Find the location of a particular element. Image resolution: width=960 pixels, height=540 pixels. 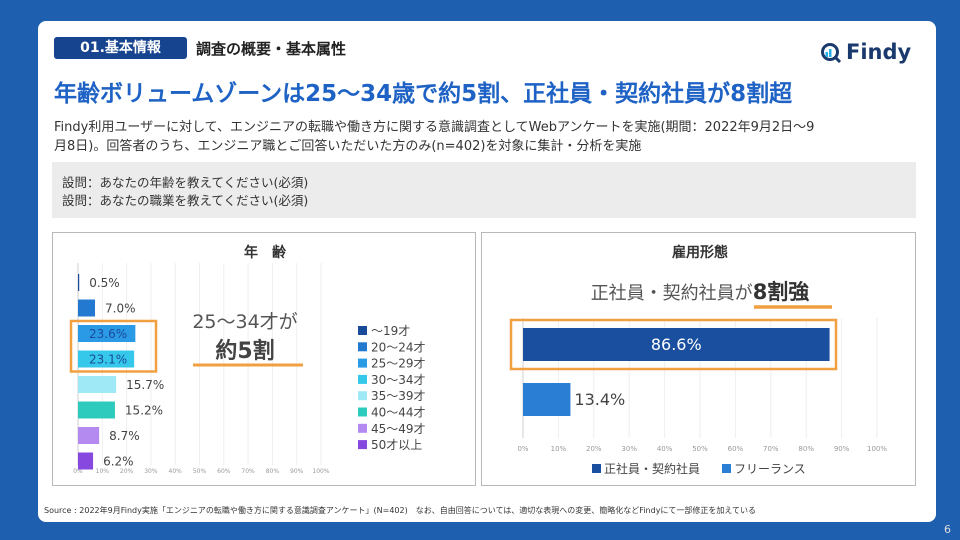

chart-title: 雇用形態 is located at coordinates (700, 252).